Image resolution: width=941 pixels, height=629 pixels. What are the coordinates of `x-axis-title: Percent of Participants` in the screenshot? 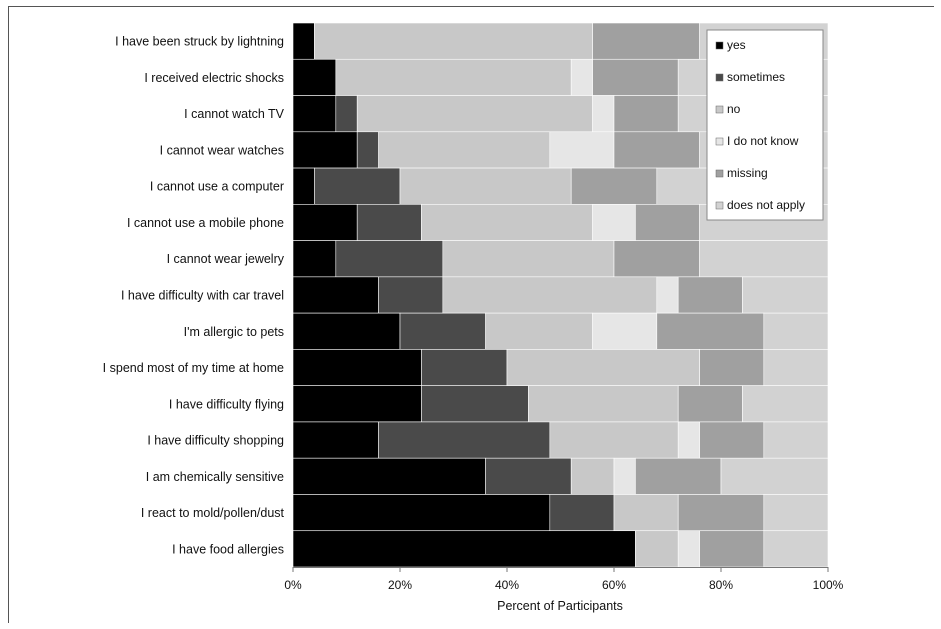 It's located at (560, 606).